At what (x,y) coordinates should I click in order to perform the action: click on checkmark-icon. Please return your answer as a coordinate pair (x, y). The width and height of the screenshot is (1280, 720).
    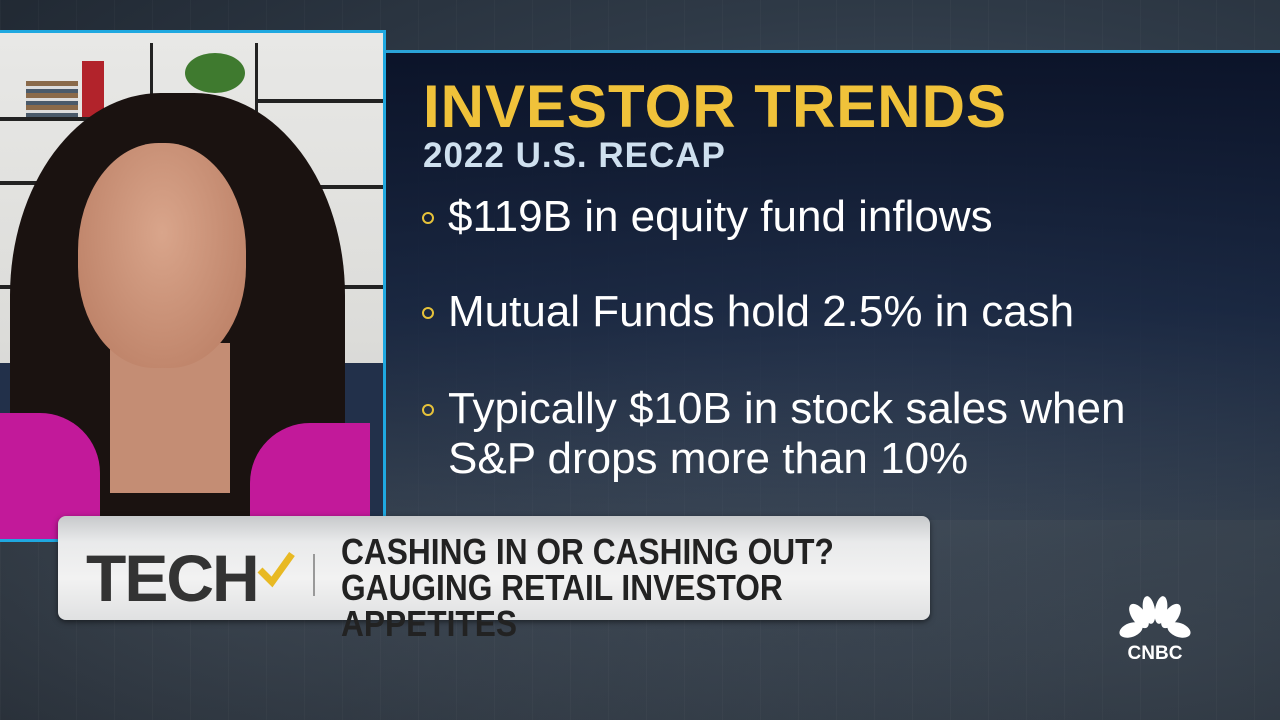
    Looking at the image, I should click on (276, 569).